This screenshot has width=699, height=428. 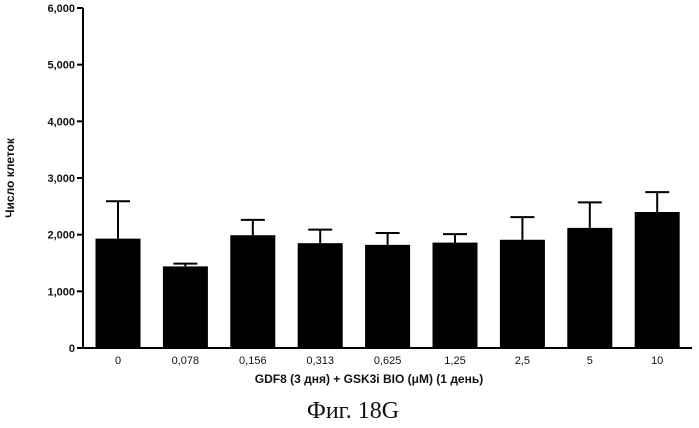 What do you see at coordinates (320, 361) in the screenshot?
I see `x-tick-label: 0,313` at bounding box center [320, 361].